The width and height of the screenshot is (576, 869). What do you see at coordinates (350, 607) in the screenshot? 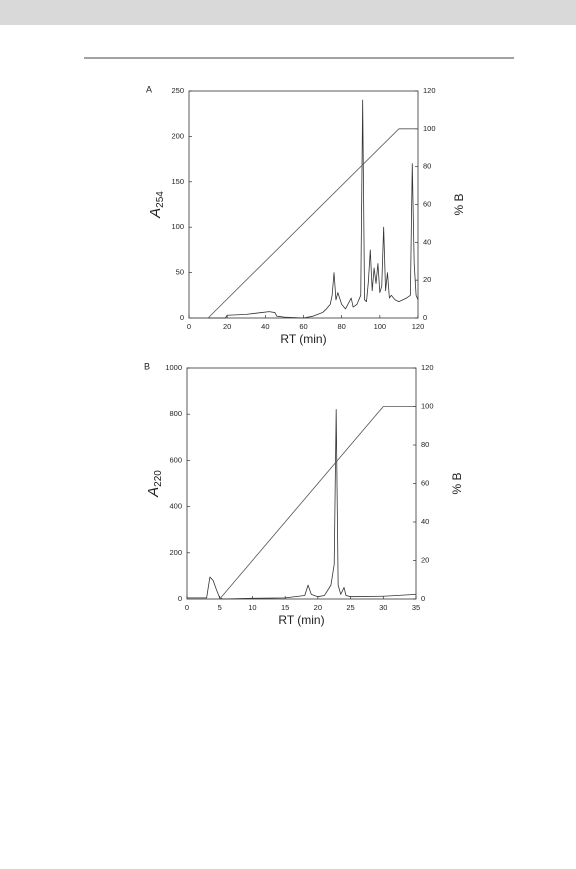
I see `x-tick-label: 25` at bounding box center [350, 607].